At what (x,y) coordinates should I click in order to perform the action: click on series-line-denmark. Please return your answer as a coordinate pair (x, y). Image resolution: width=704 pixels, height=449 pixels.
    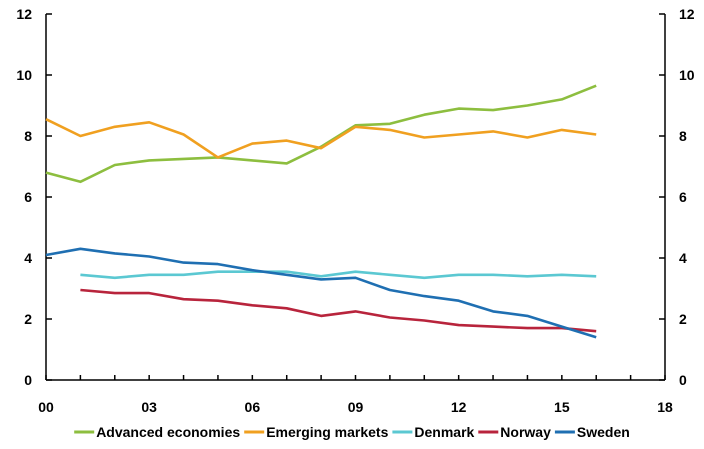
    Looking at the image, I should click on (338, 275).